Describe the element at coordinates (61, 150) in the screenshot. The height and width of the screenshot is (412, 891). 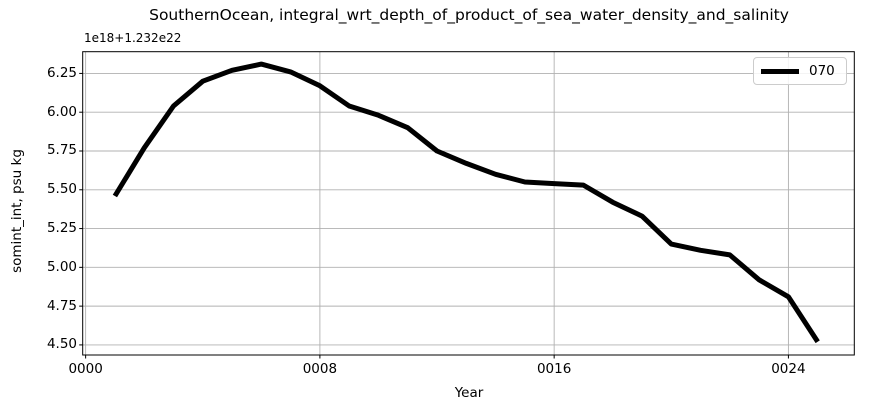
I see `y-tick-label: 5.75` at that location.